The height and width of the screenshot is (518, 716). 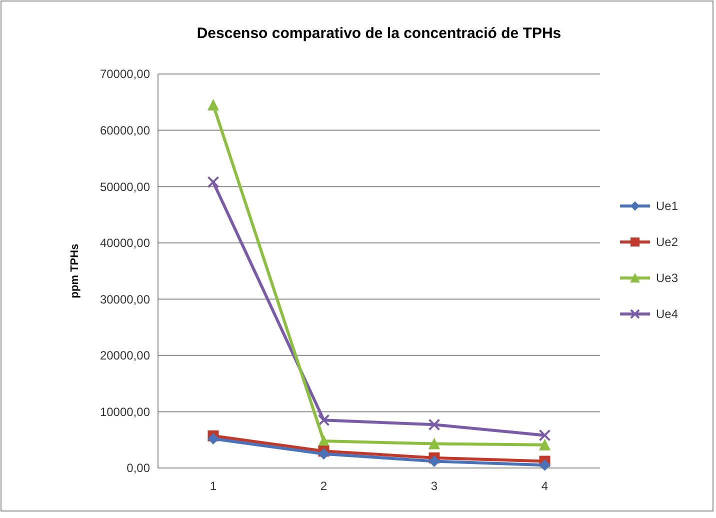 What do you see at coordinates (667, 206) in the screenshot?
I see `legend-label: Ue1` at bounding box center [667, 206].